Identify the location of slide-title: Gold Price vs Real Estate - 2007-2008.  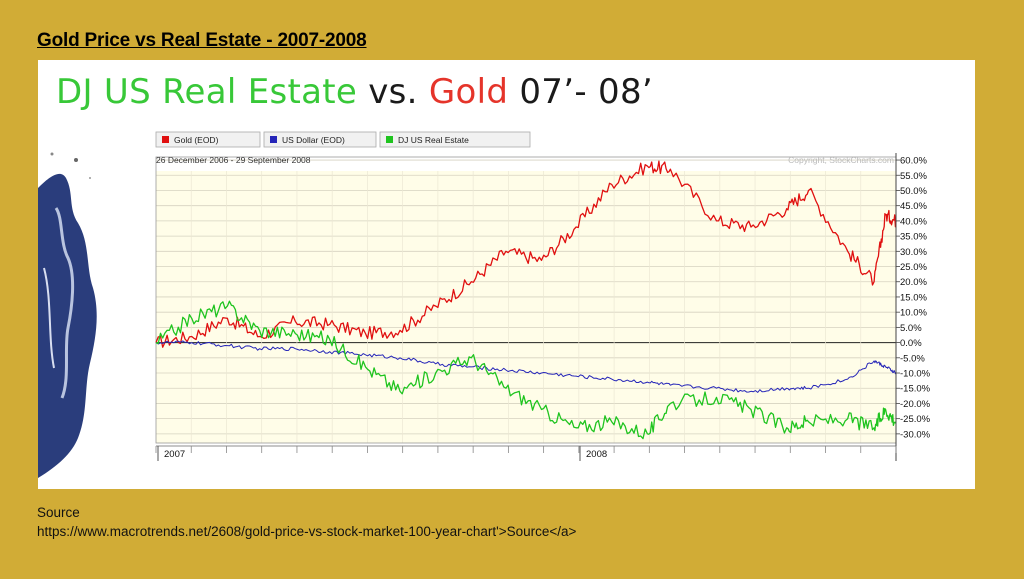
(202, 40).